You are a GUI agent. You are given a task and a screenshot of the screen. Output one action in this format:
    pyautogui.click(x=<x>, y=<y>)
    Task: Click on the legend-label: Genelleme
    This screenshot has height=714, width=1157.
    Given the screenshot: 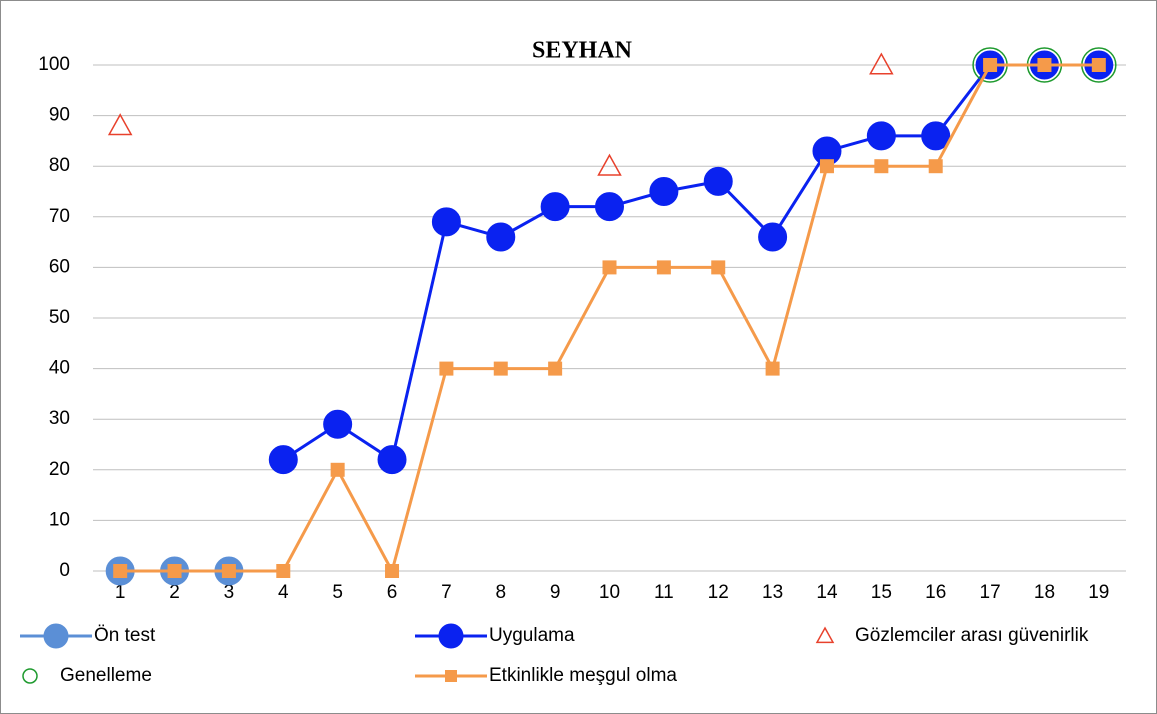 What is the action you would take?
    pyautogui.click(x=106, y=675)
    